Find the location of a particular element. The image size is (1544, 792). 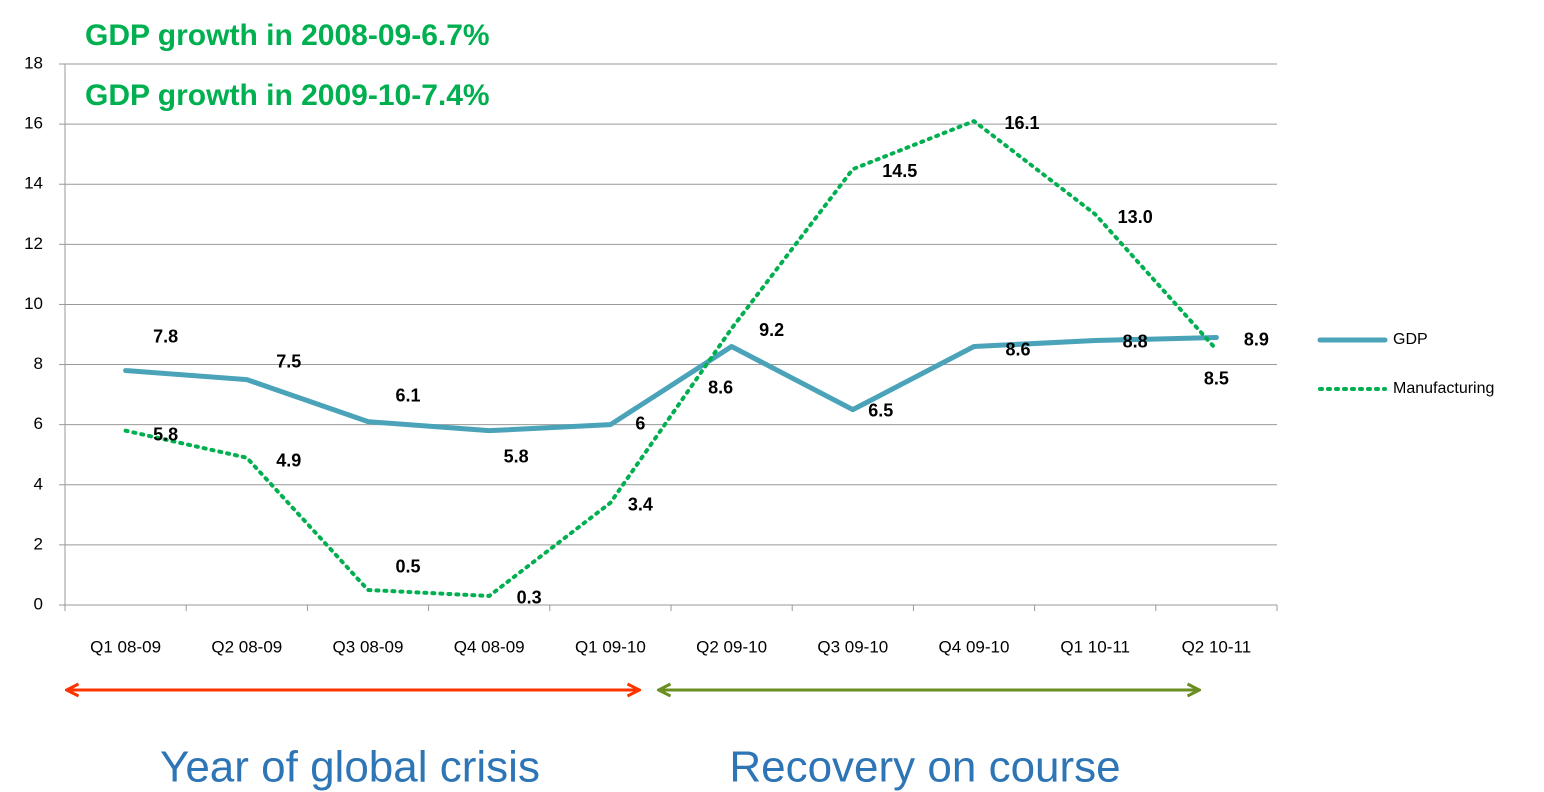

x-tick-label: Q2 08-09 is located at coordinates (246, 646).